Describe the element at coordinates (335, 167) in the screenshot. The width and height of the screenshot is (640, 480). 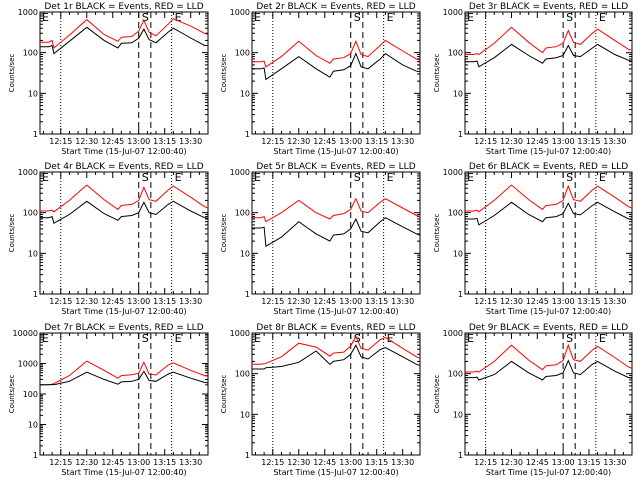
I see `panel-title: Det 5r BLACK = Events, RED = LLD` at that location.